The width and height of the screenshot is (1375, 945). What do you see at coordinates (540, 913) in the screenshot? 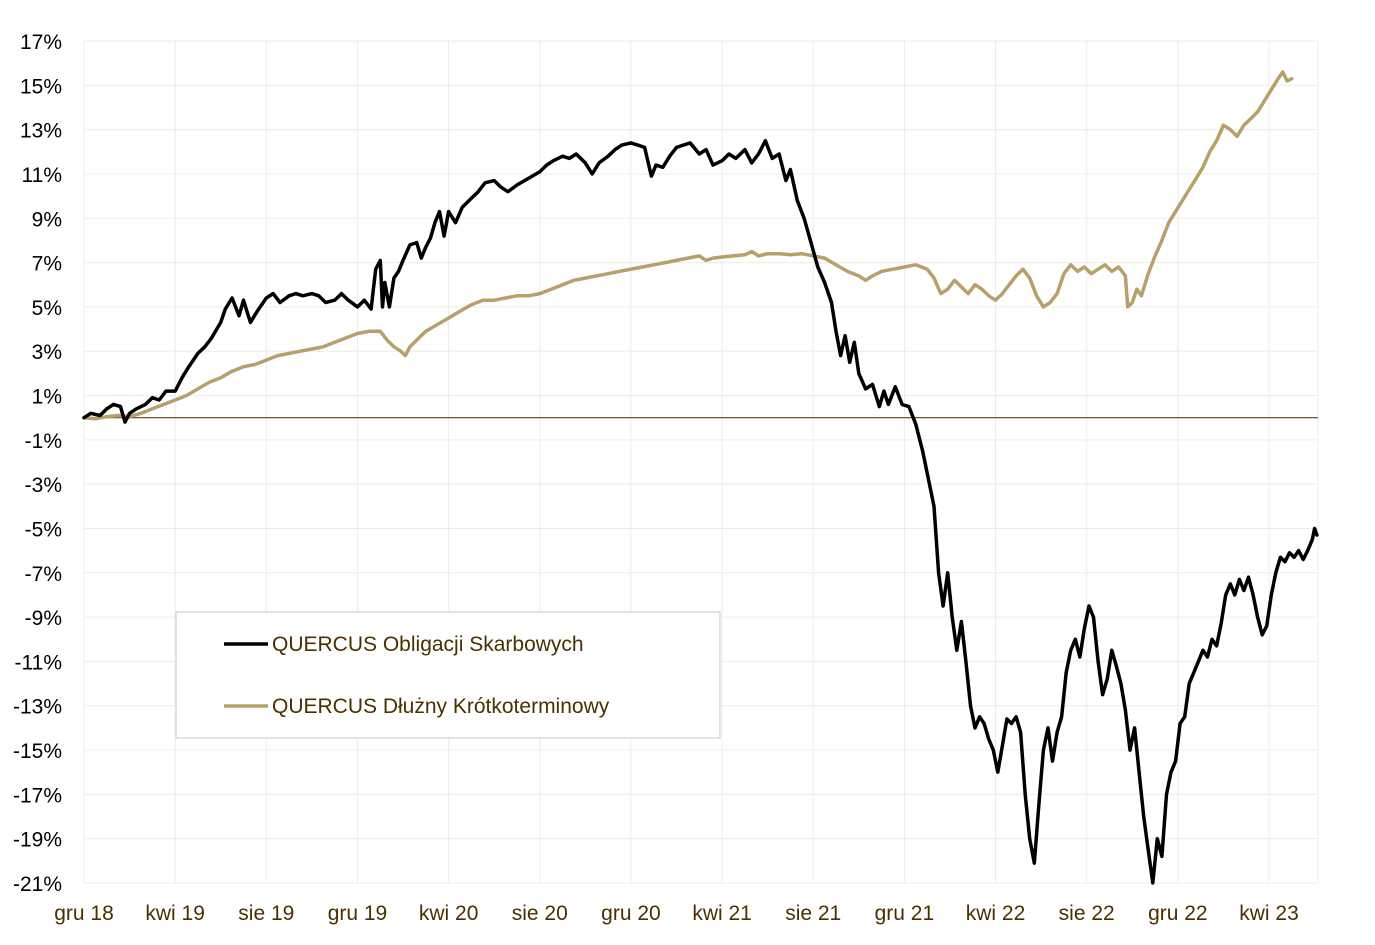
I see `x-tick-label: sie 20` at bounding box center [540, 913].